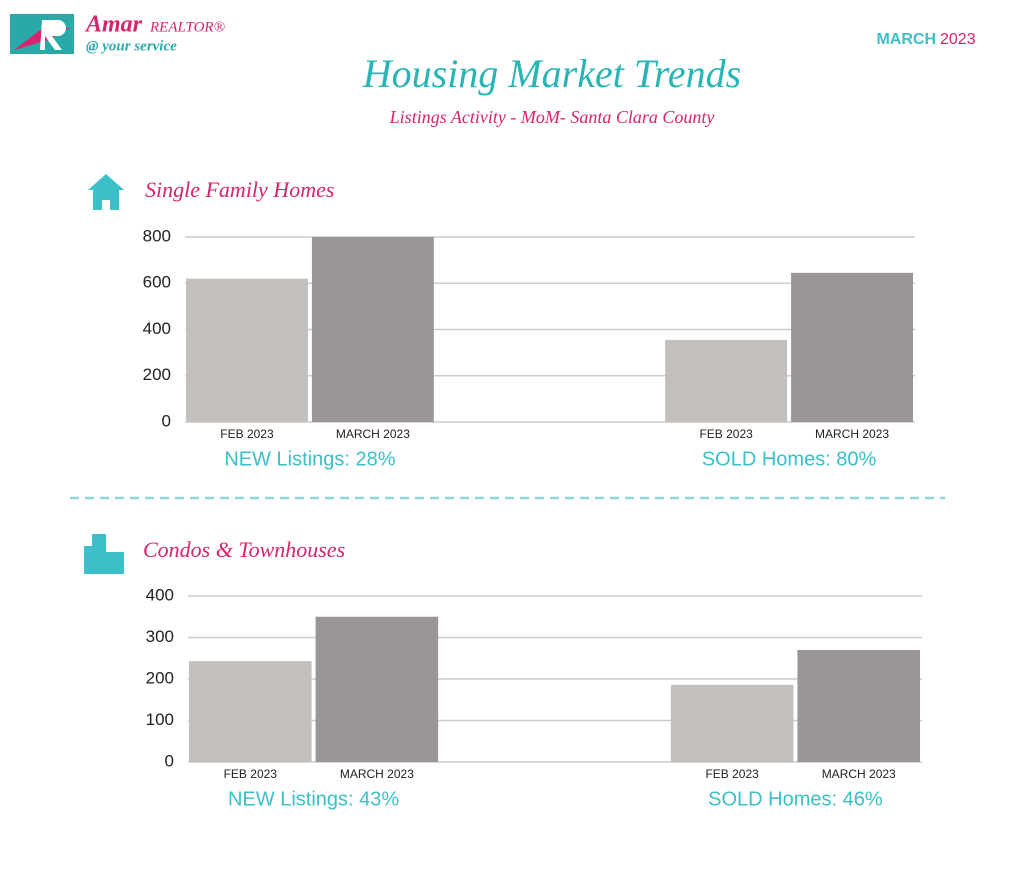  Describe the element at coordinates (113, 25) in the screenshot. I see `brand: Amar` at that location.